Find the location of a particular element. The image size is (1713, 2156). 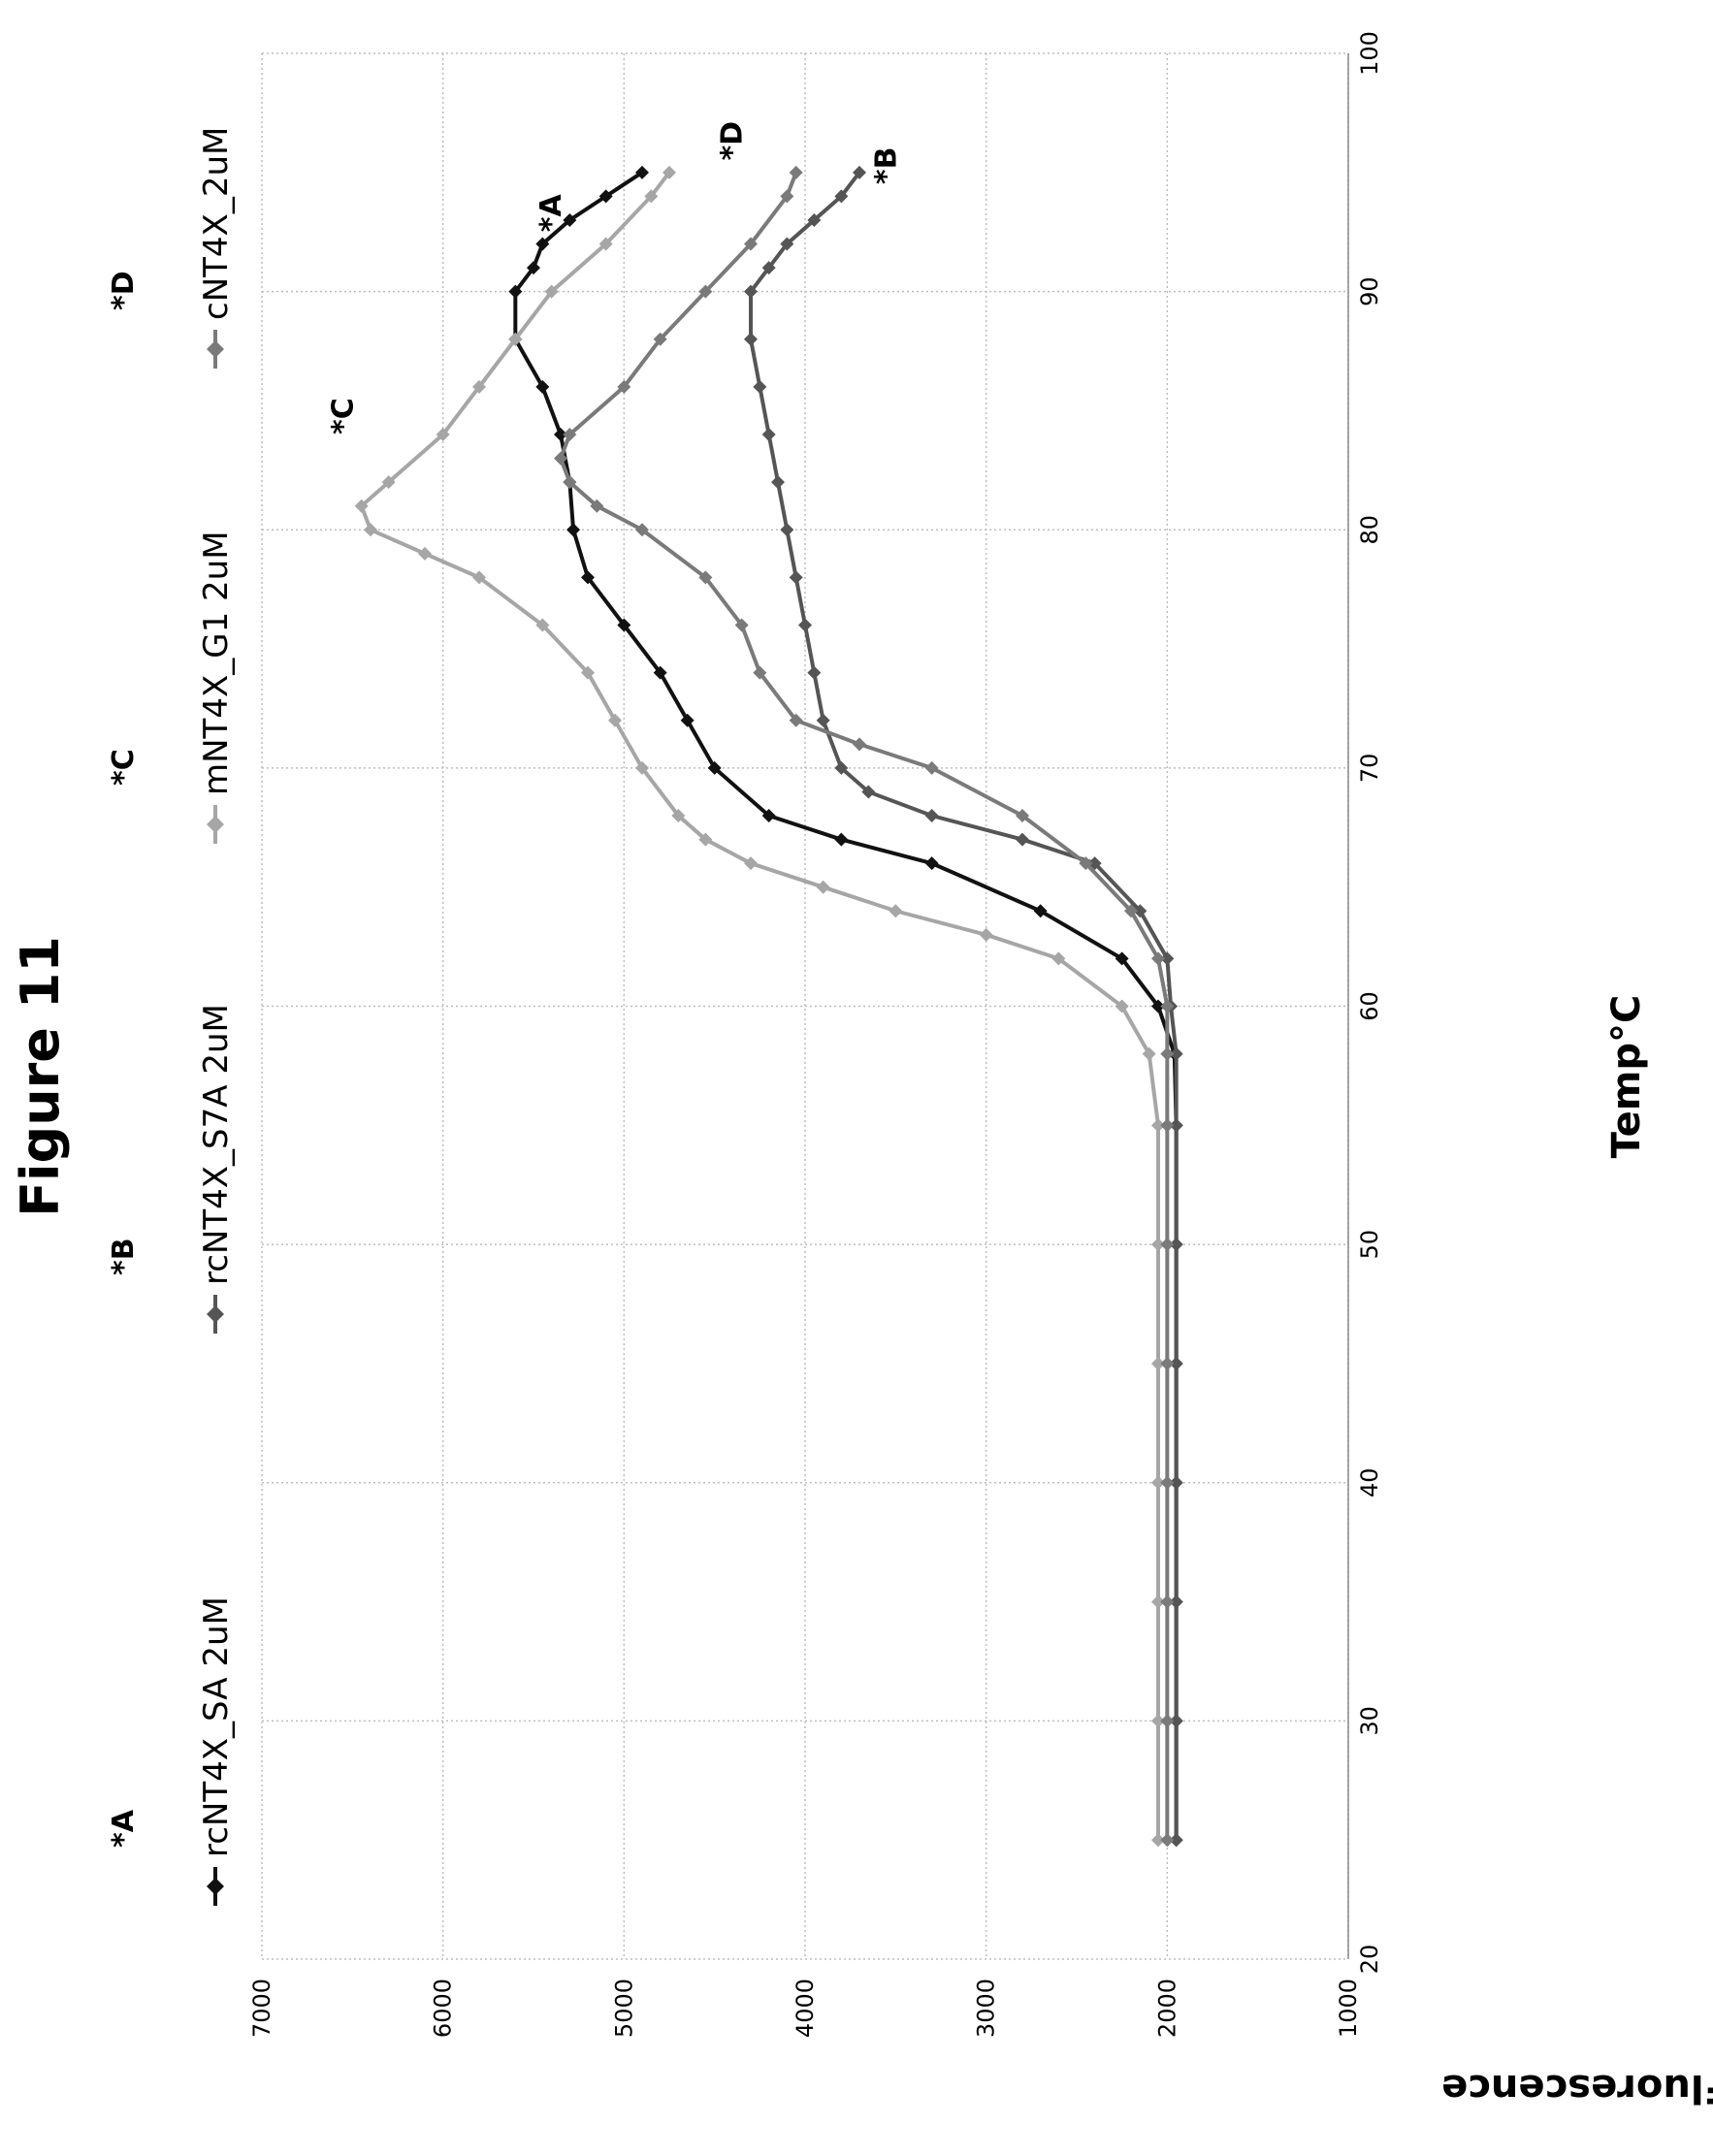

y-tick-label: 6000 is located at coordinates (443, 2009).